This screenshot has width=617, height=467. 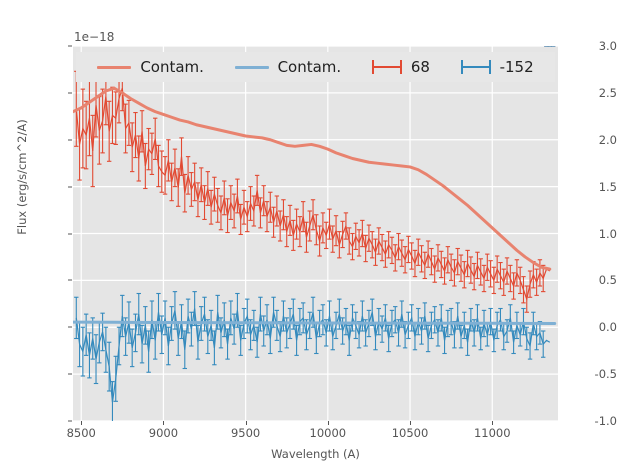 What do you see at coordinates (420, 67) in the screenshot?
I see `legend-label: 68` at bounding box center [420, 67].